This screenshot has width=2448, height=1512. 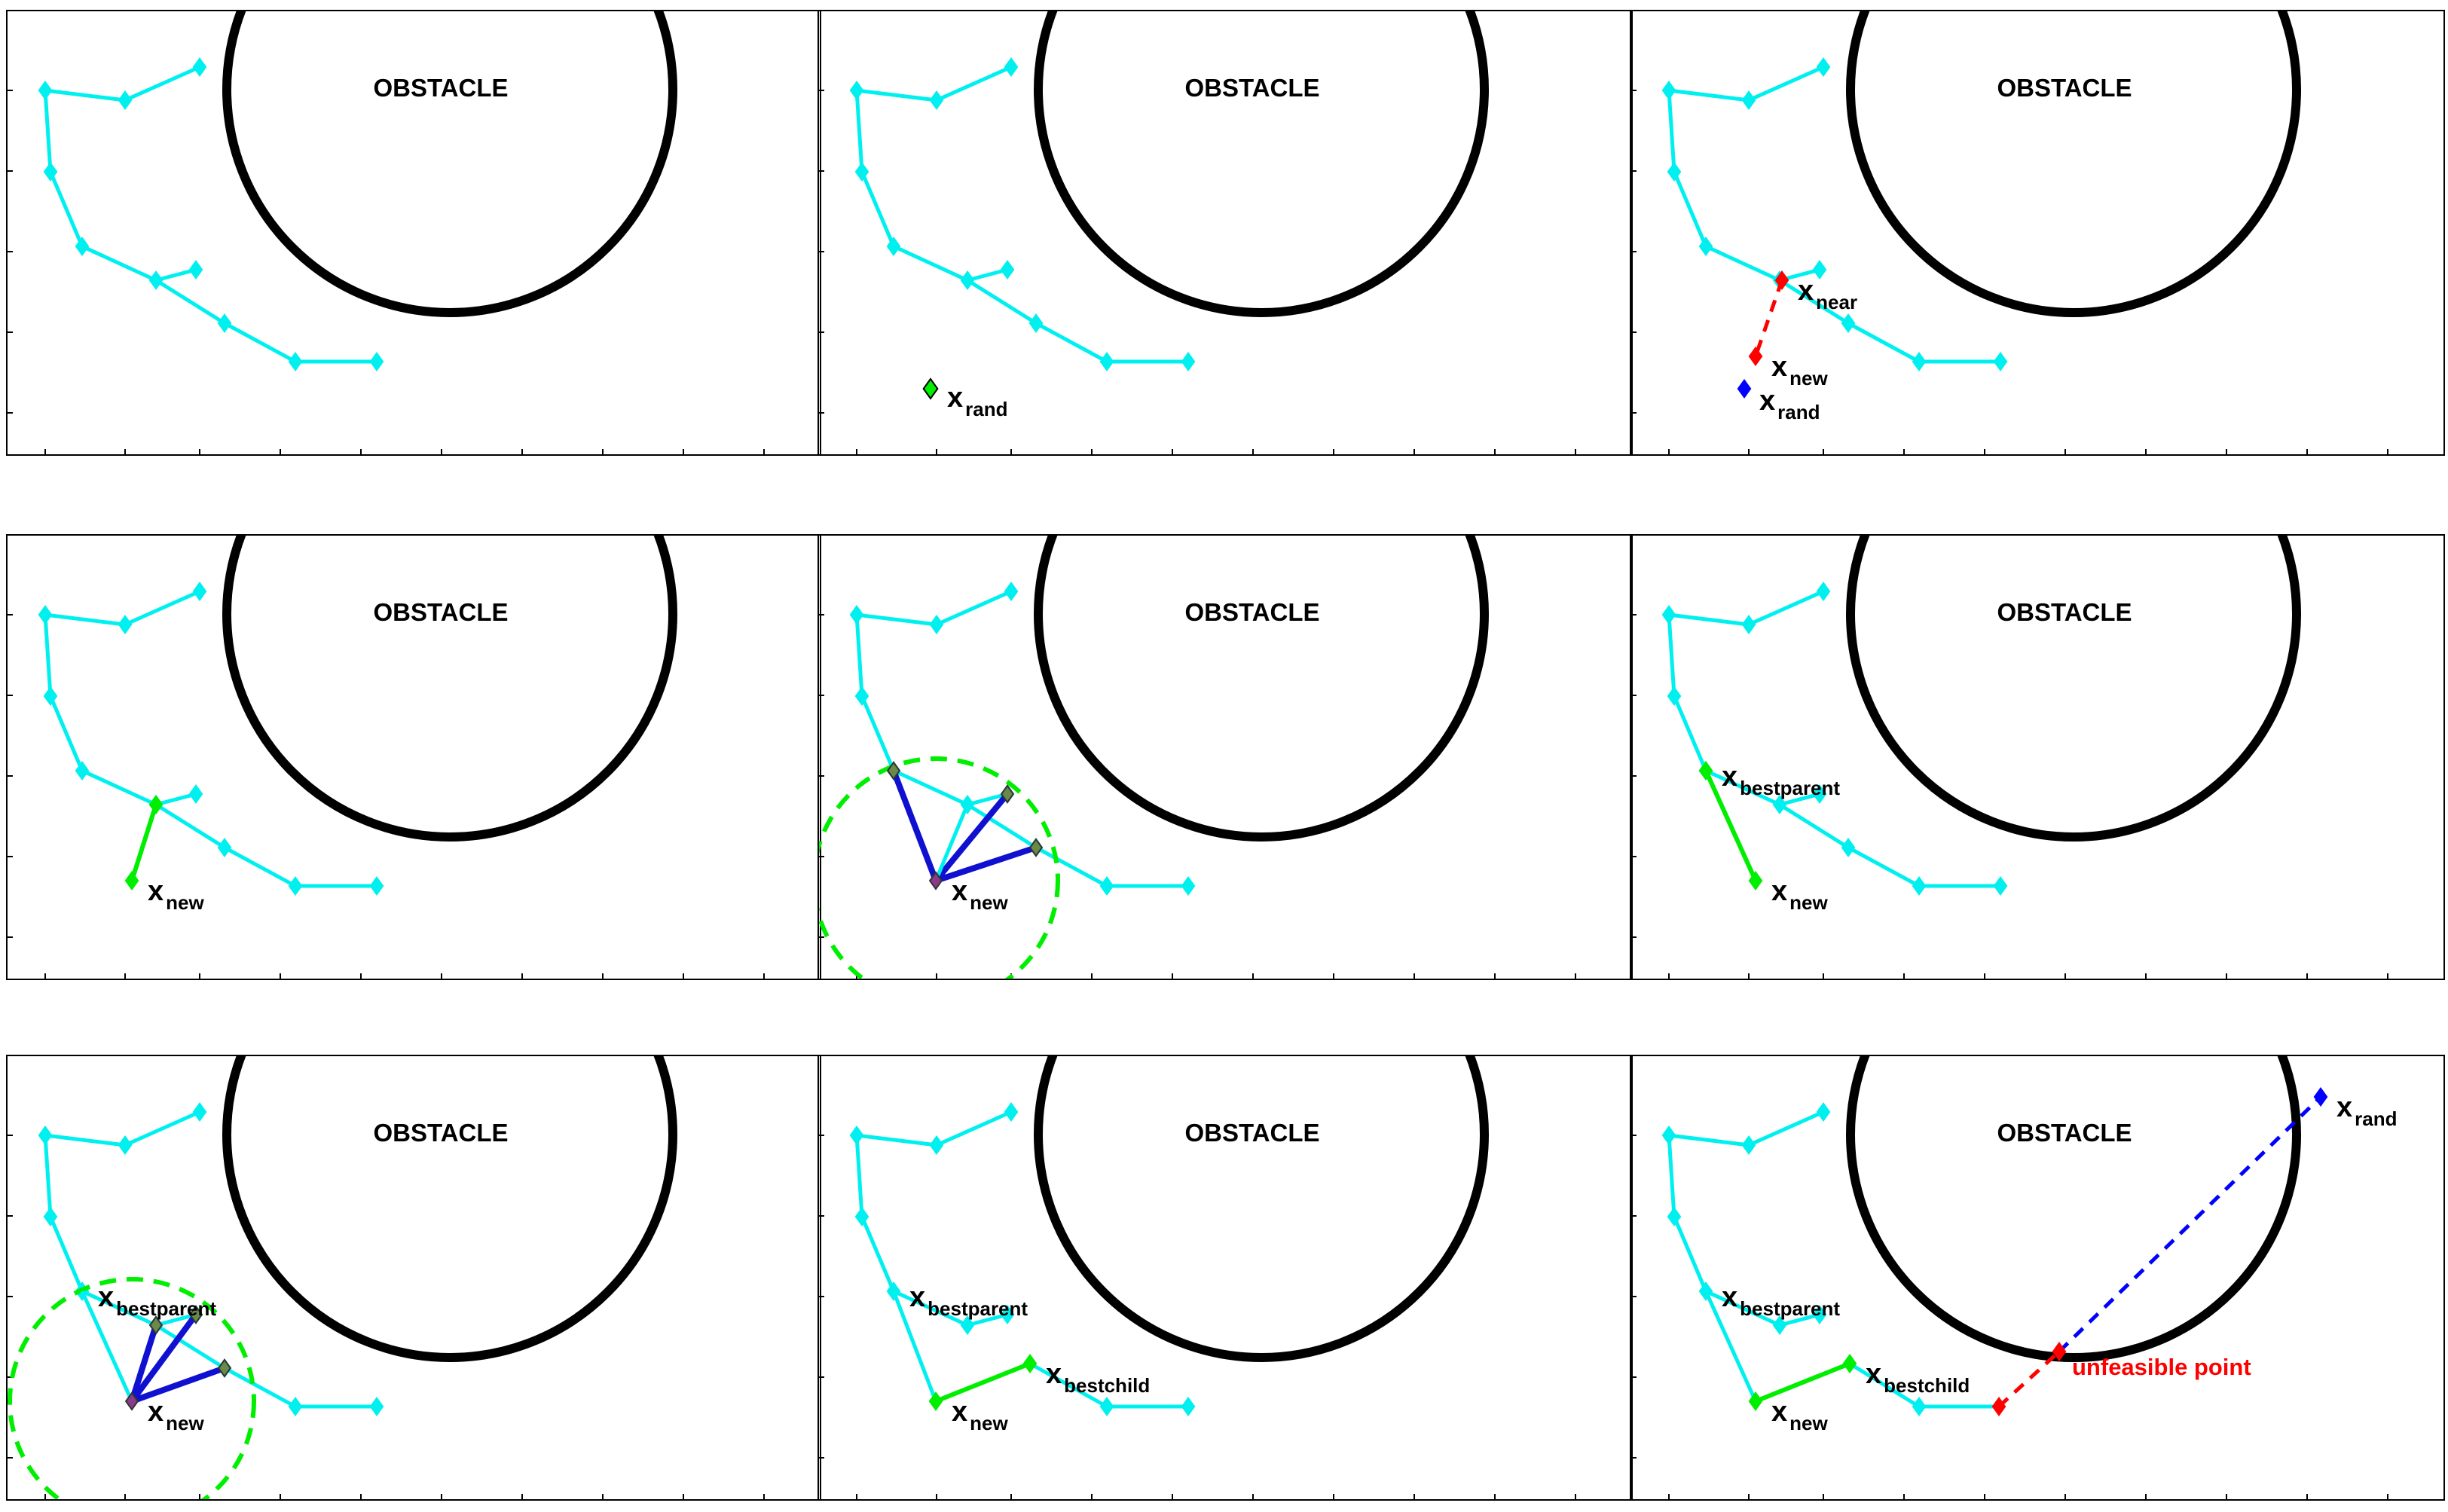 I want to click on x-bestparent-node, so click(x=1705, y=770).